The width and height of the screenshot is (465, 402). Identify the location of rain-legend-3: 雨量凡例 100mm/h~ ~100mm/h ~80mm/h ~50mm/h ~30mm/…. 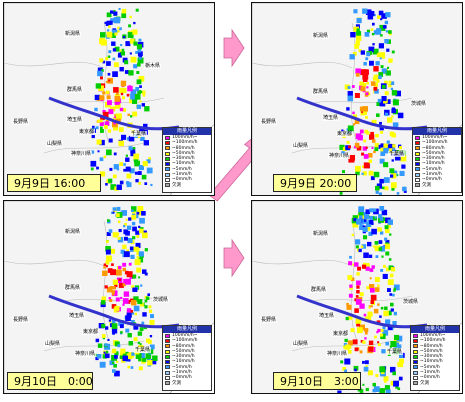
(187, 358).